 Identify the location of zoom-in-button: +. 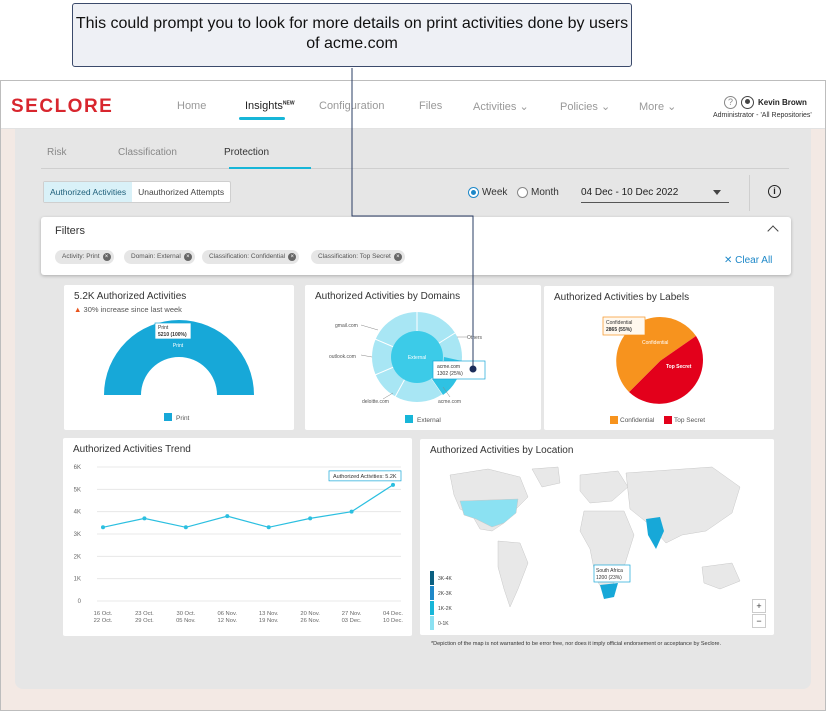
(759, 606).